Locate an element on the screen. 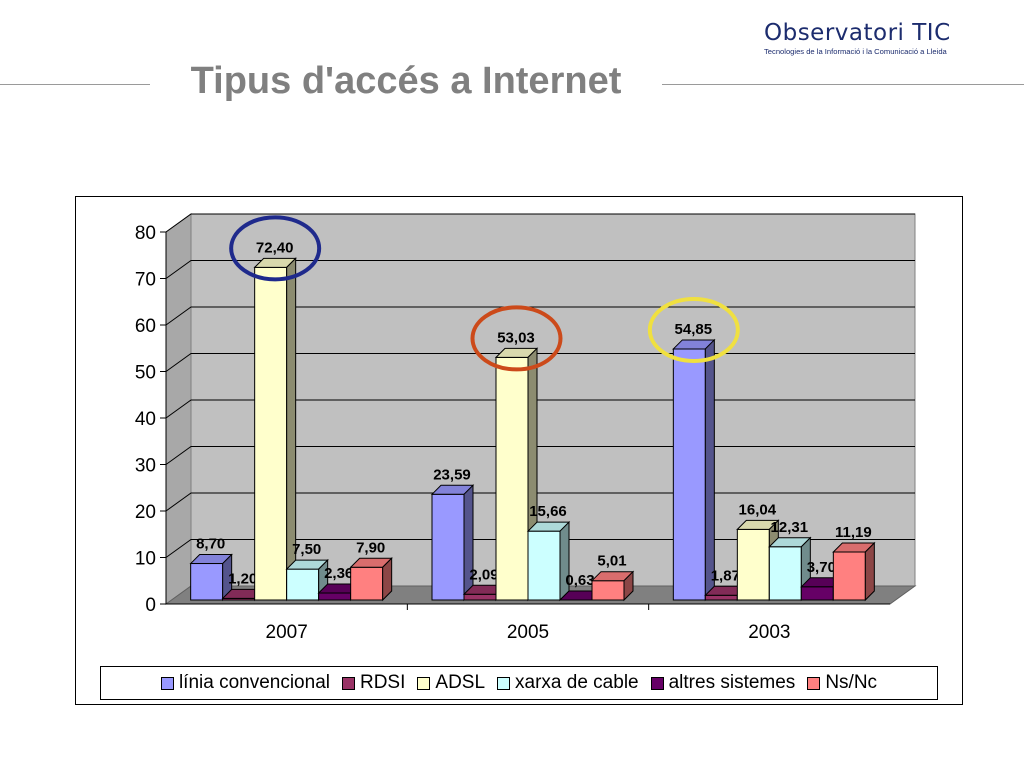 The image size is (1024, 768). data-label: 53,03 is located at coordinates (516, 337).